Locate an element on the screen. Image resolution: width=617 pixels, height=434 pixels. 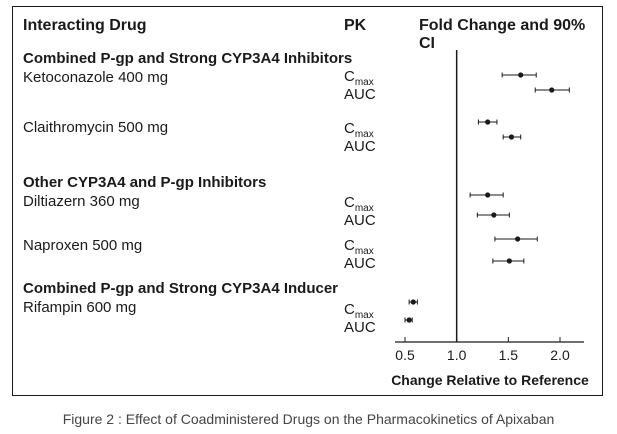
drug-claithromycin: Claithromycin 500 mg is located at coordinates (96, 127).